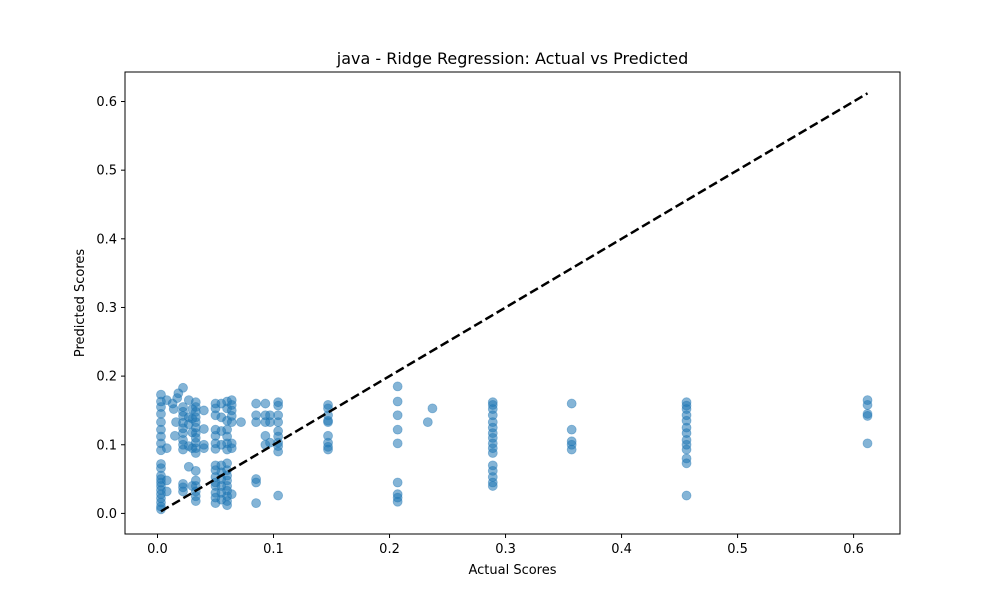 This screenshot has width=1000, height=600. Describe the element at coordinates (106, 514) in the screenshot. I see `y-tick-label: 0.0` at that location.